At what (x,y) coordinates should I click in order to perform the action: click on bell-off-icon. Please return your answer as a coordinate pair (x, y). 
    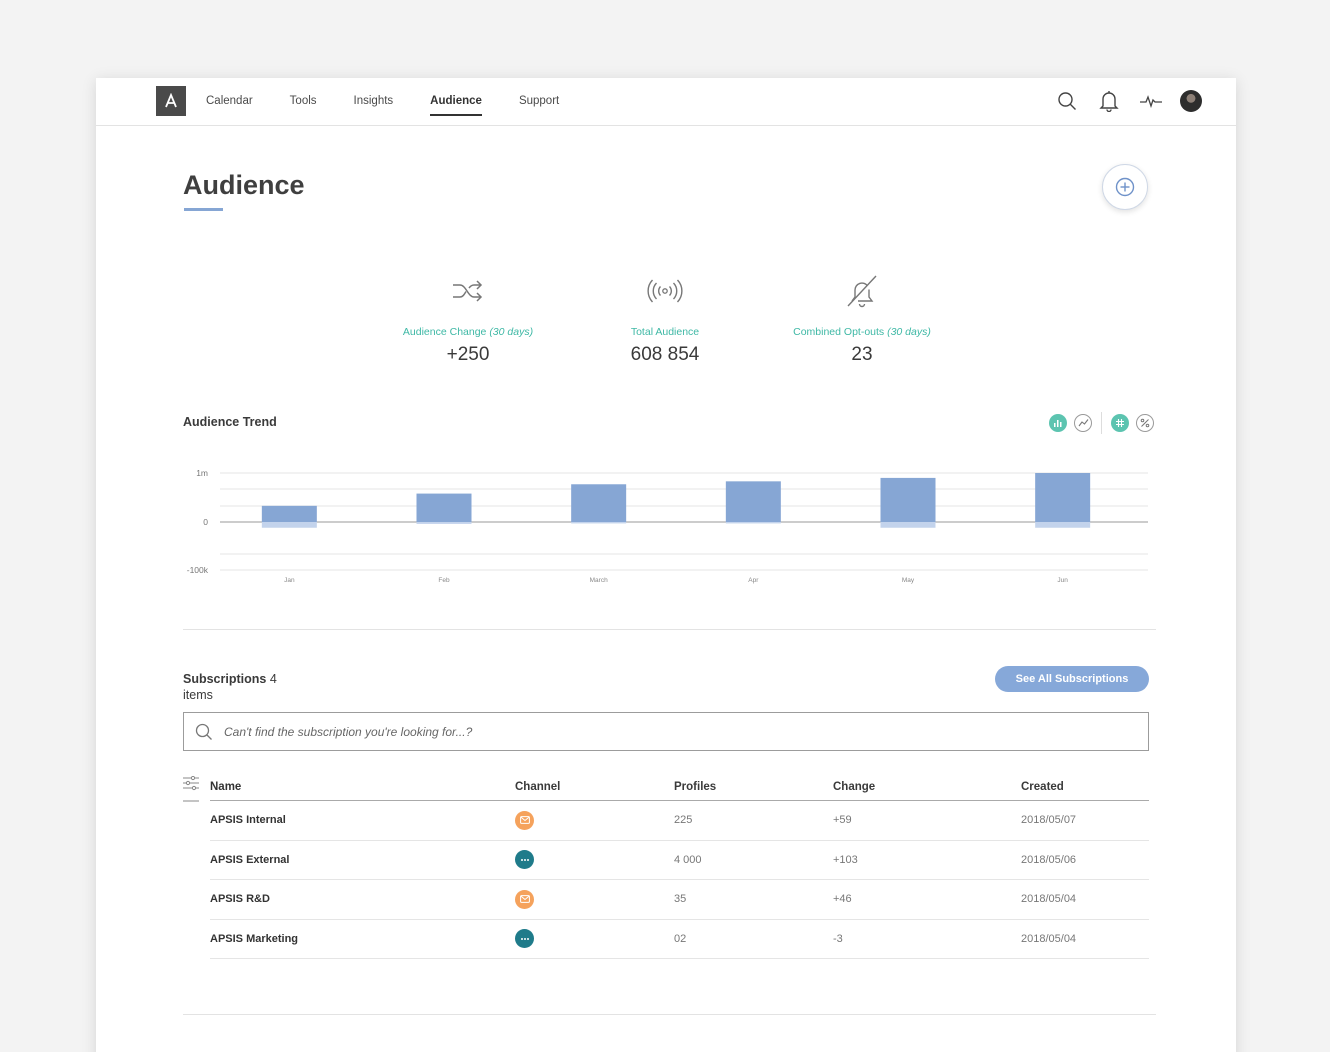
    Looking at the image, I should click on (862, 291).